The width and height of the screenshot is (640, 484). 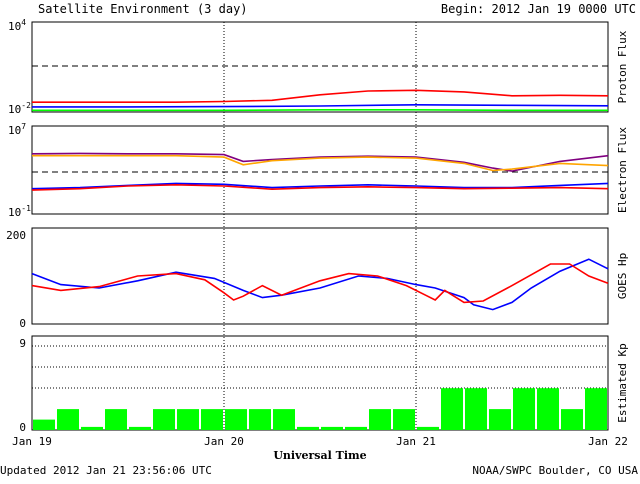 What do you see at coordinates (320, 105) in the screenshot?
I see `proton-series-blue` at bounding box center [320, 105].